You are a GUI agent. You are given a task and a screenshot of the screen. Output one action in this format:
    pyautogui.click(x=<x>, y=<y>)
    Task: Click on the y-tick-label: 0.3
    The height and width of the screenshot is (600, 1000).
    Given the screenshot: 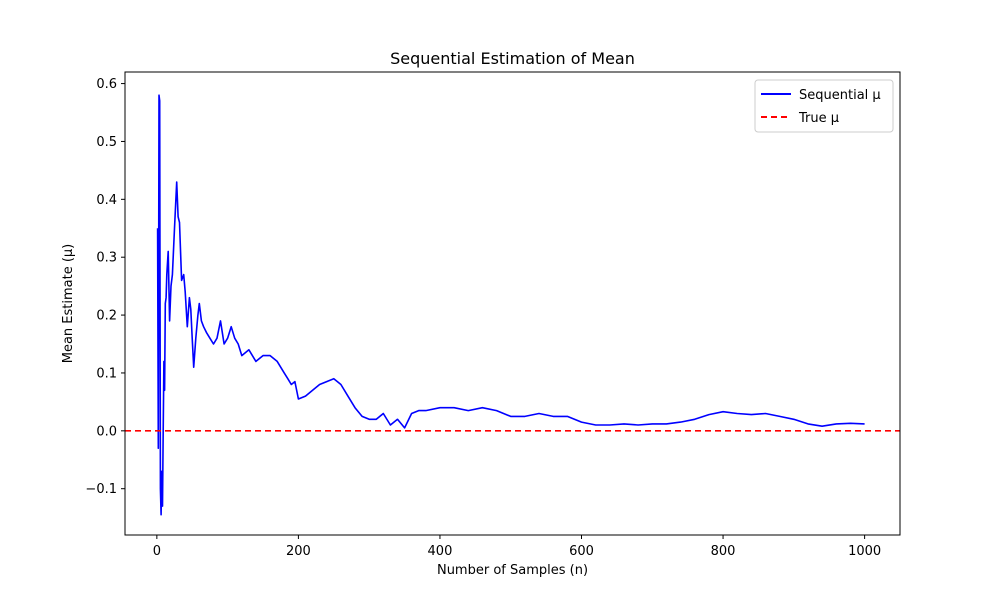 What is the action you would take?
    pyautogui.click(x=106, y=258)
    